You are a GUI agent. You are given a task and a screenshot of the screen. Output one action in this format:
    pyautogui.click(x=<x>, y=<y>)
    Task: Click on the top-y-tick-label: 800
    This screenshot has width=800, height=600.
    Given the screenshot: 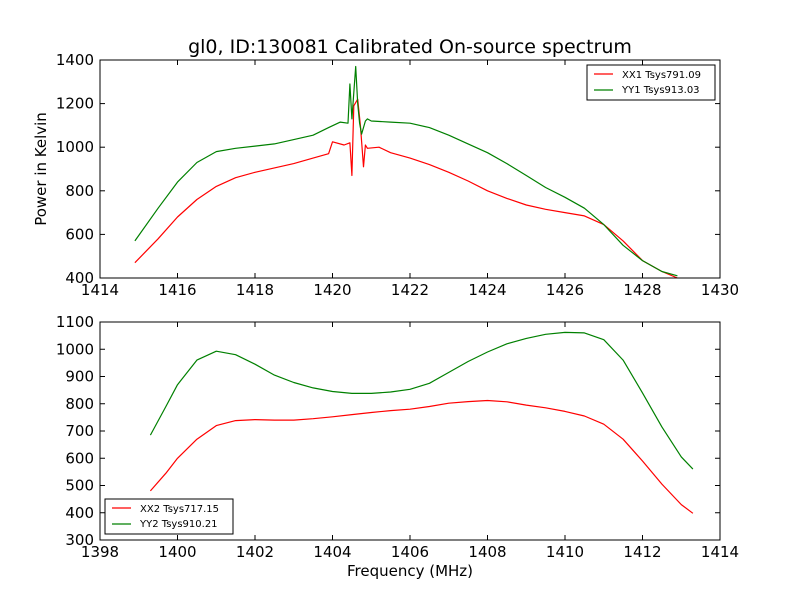 What is the action you would take?
    pyautogui.click(x=79, y=191)
    